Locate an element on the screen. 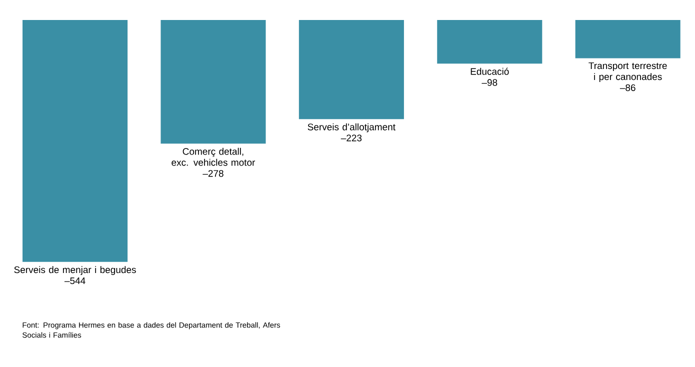  data-label: –223 is located at coordinates (351, 138).